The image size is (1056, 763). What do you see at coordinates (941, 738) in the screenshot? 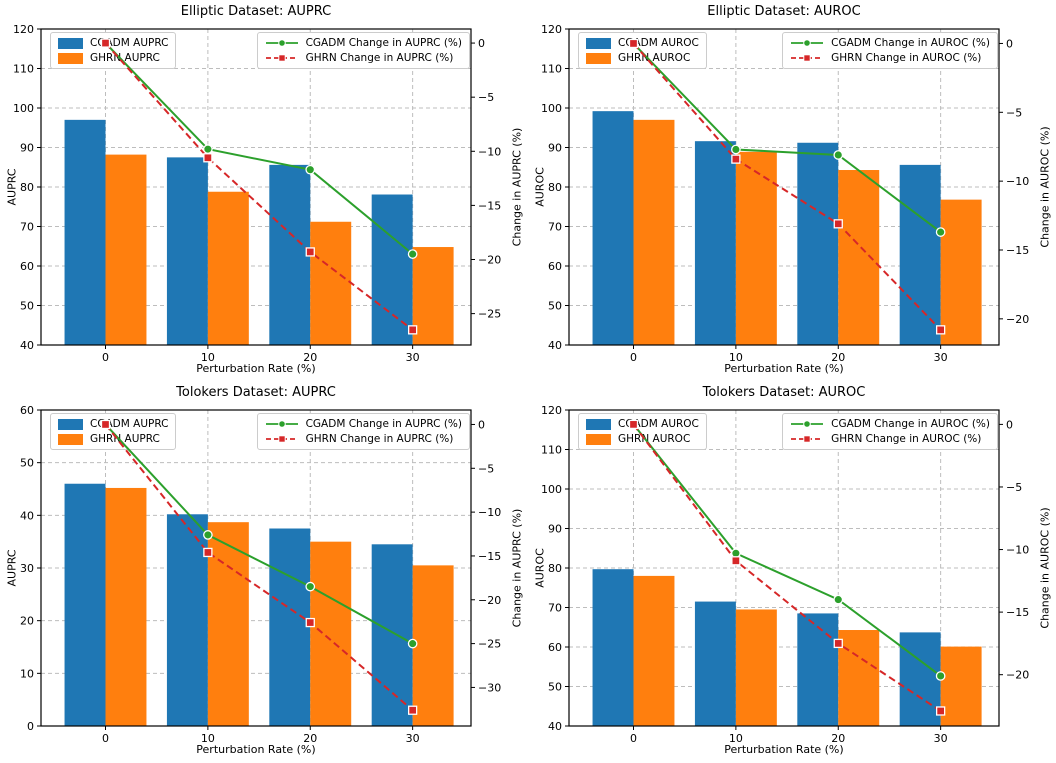
I see `x-tick-label: 30` at bounding box center [941, 738].